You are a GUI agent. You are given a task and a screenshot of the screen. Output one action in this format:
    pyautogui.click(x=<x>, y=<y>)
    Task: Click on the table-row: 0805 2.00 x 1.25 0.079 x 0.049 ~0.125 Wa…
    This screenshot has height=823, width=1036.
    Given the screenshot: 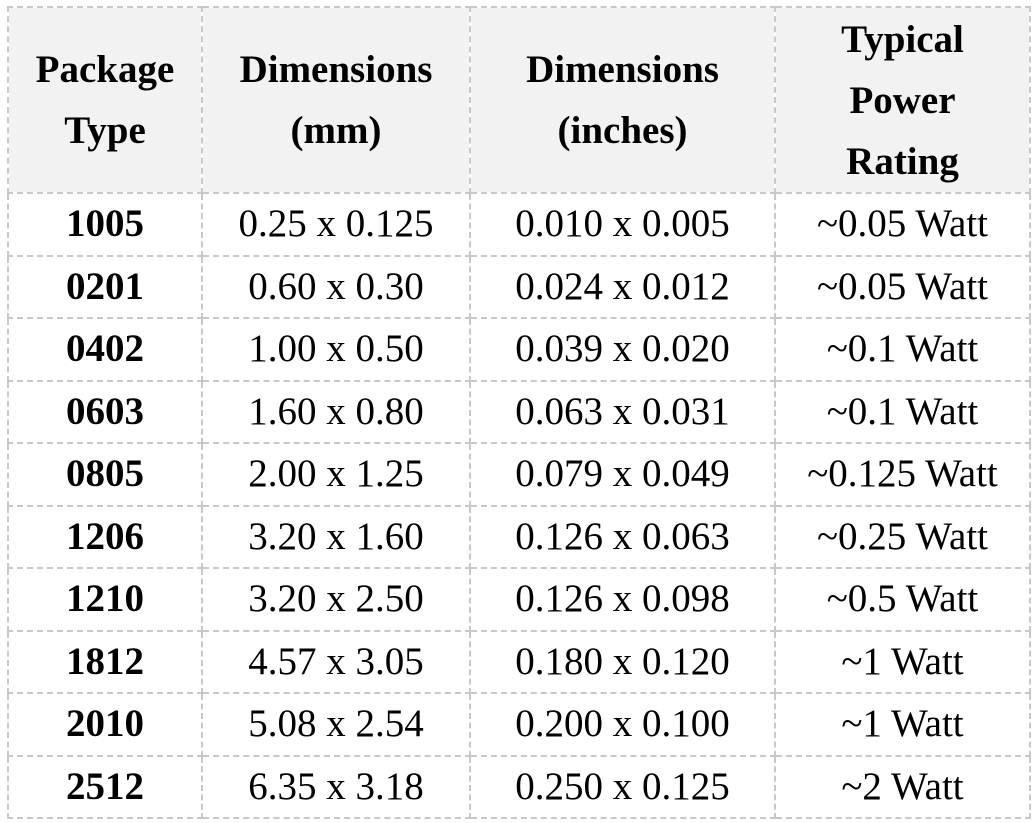 What is the action you would take?
    pyautogui.click(x=519, y=474)
    